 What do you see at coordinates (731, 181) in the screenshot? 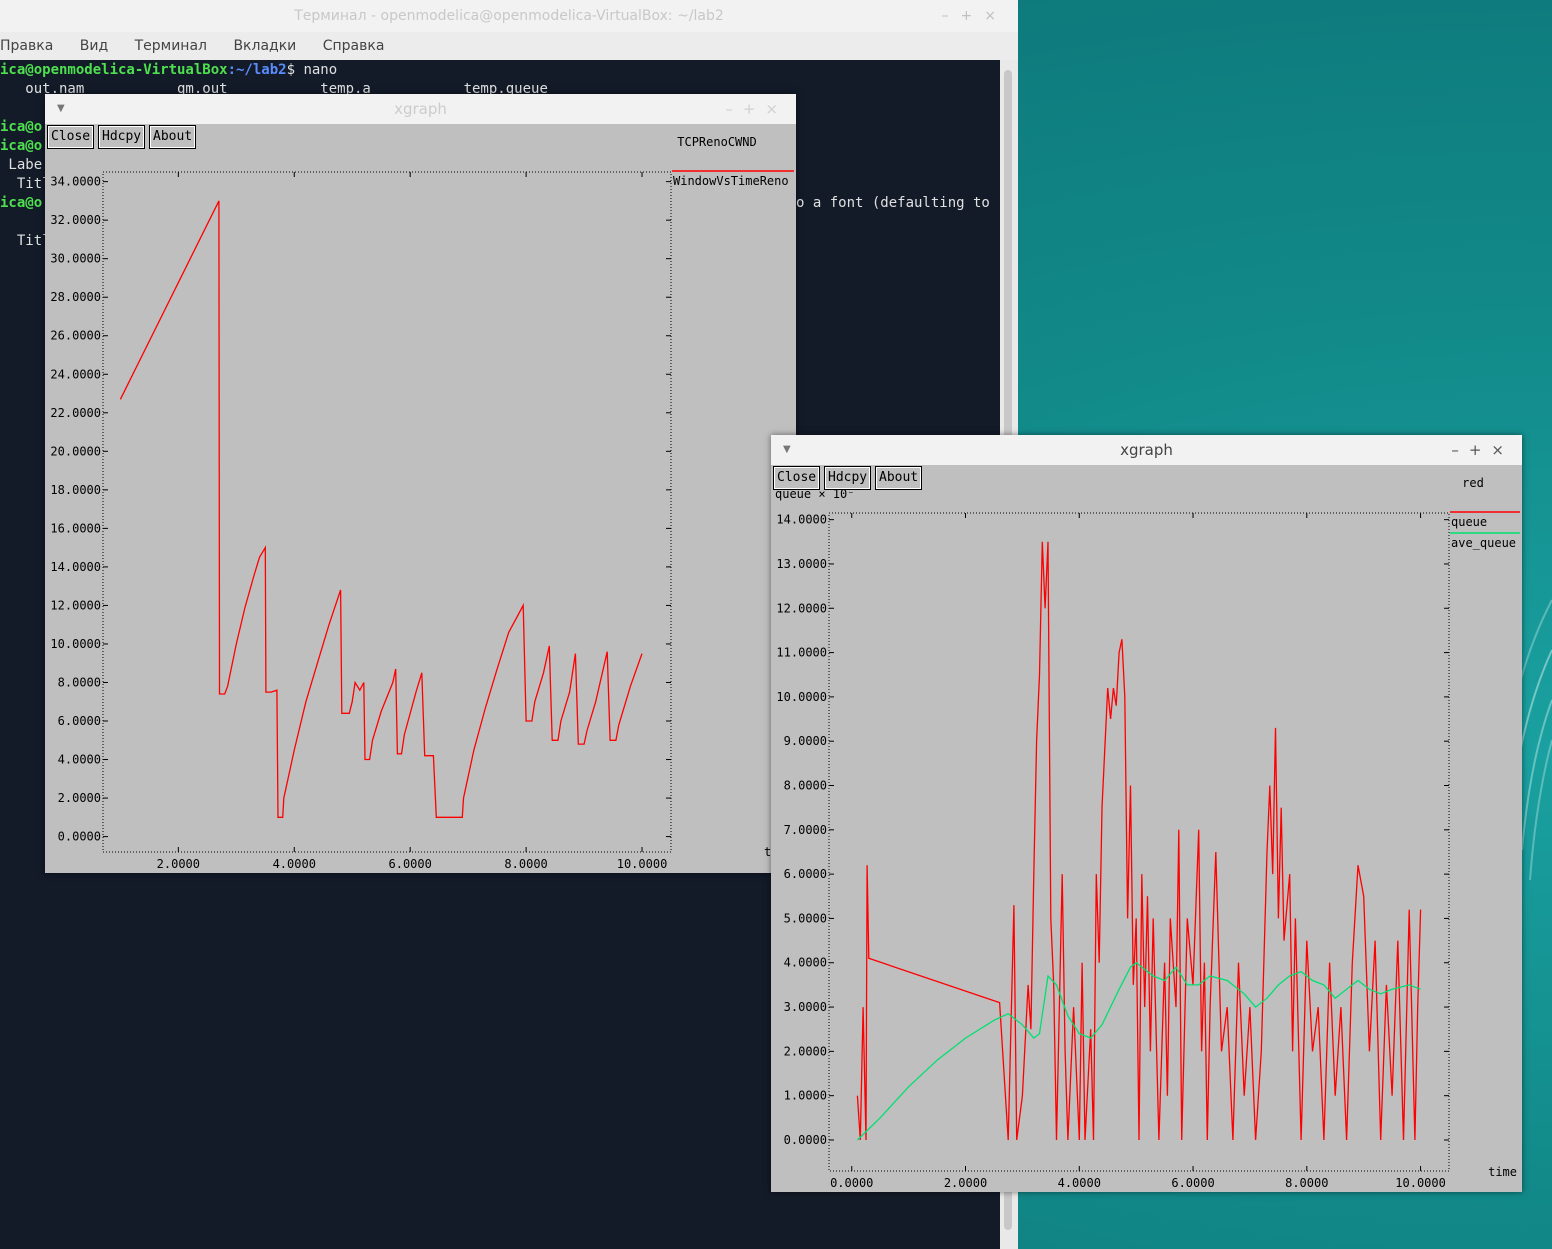
I see `legend-label-WindowVsTimeReno: WindowVsTimeReno` at bounding box center [731, 181].